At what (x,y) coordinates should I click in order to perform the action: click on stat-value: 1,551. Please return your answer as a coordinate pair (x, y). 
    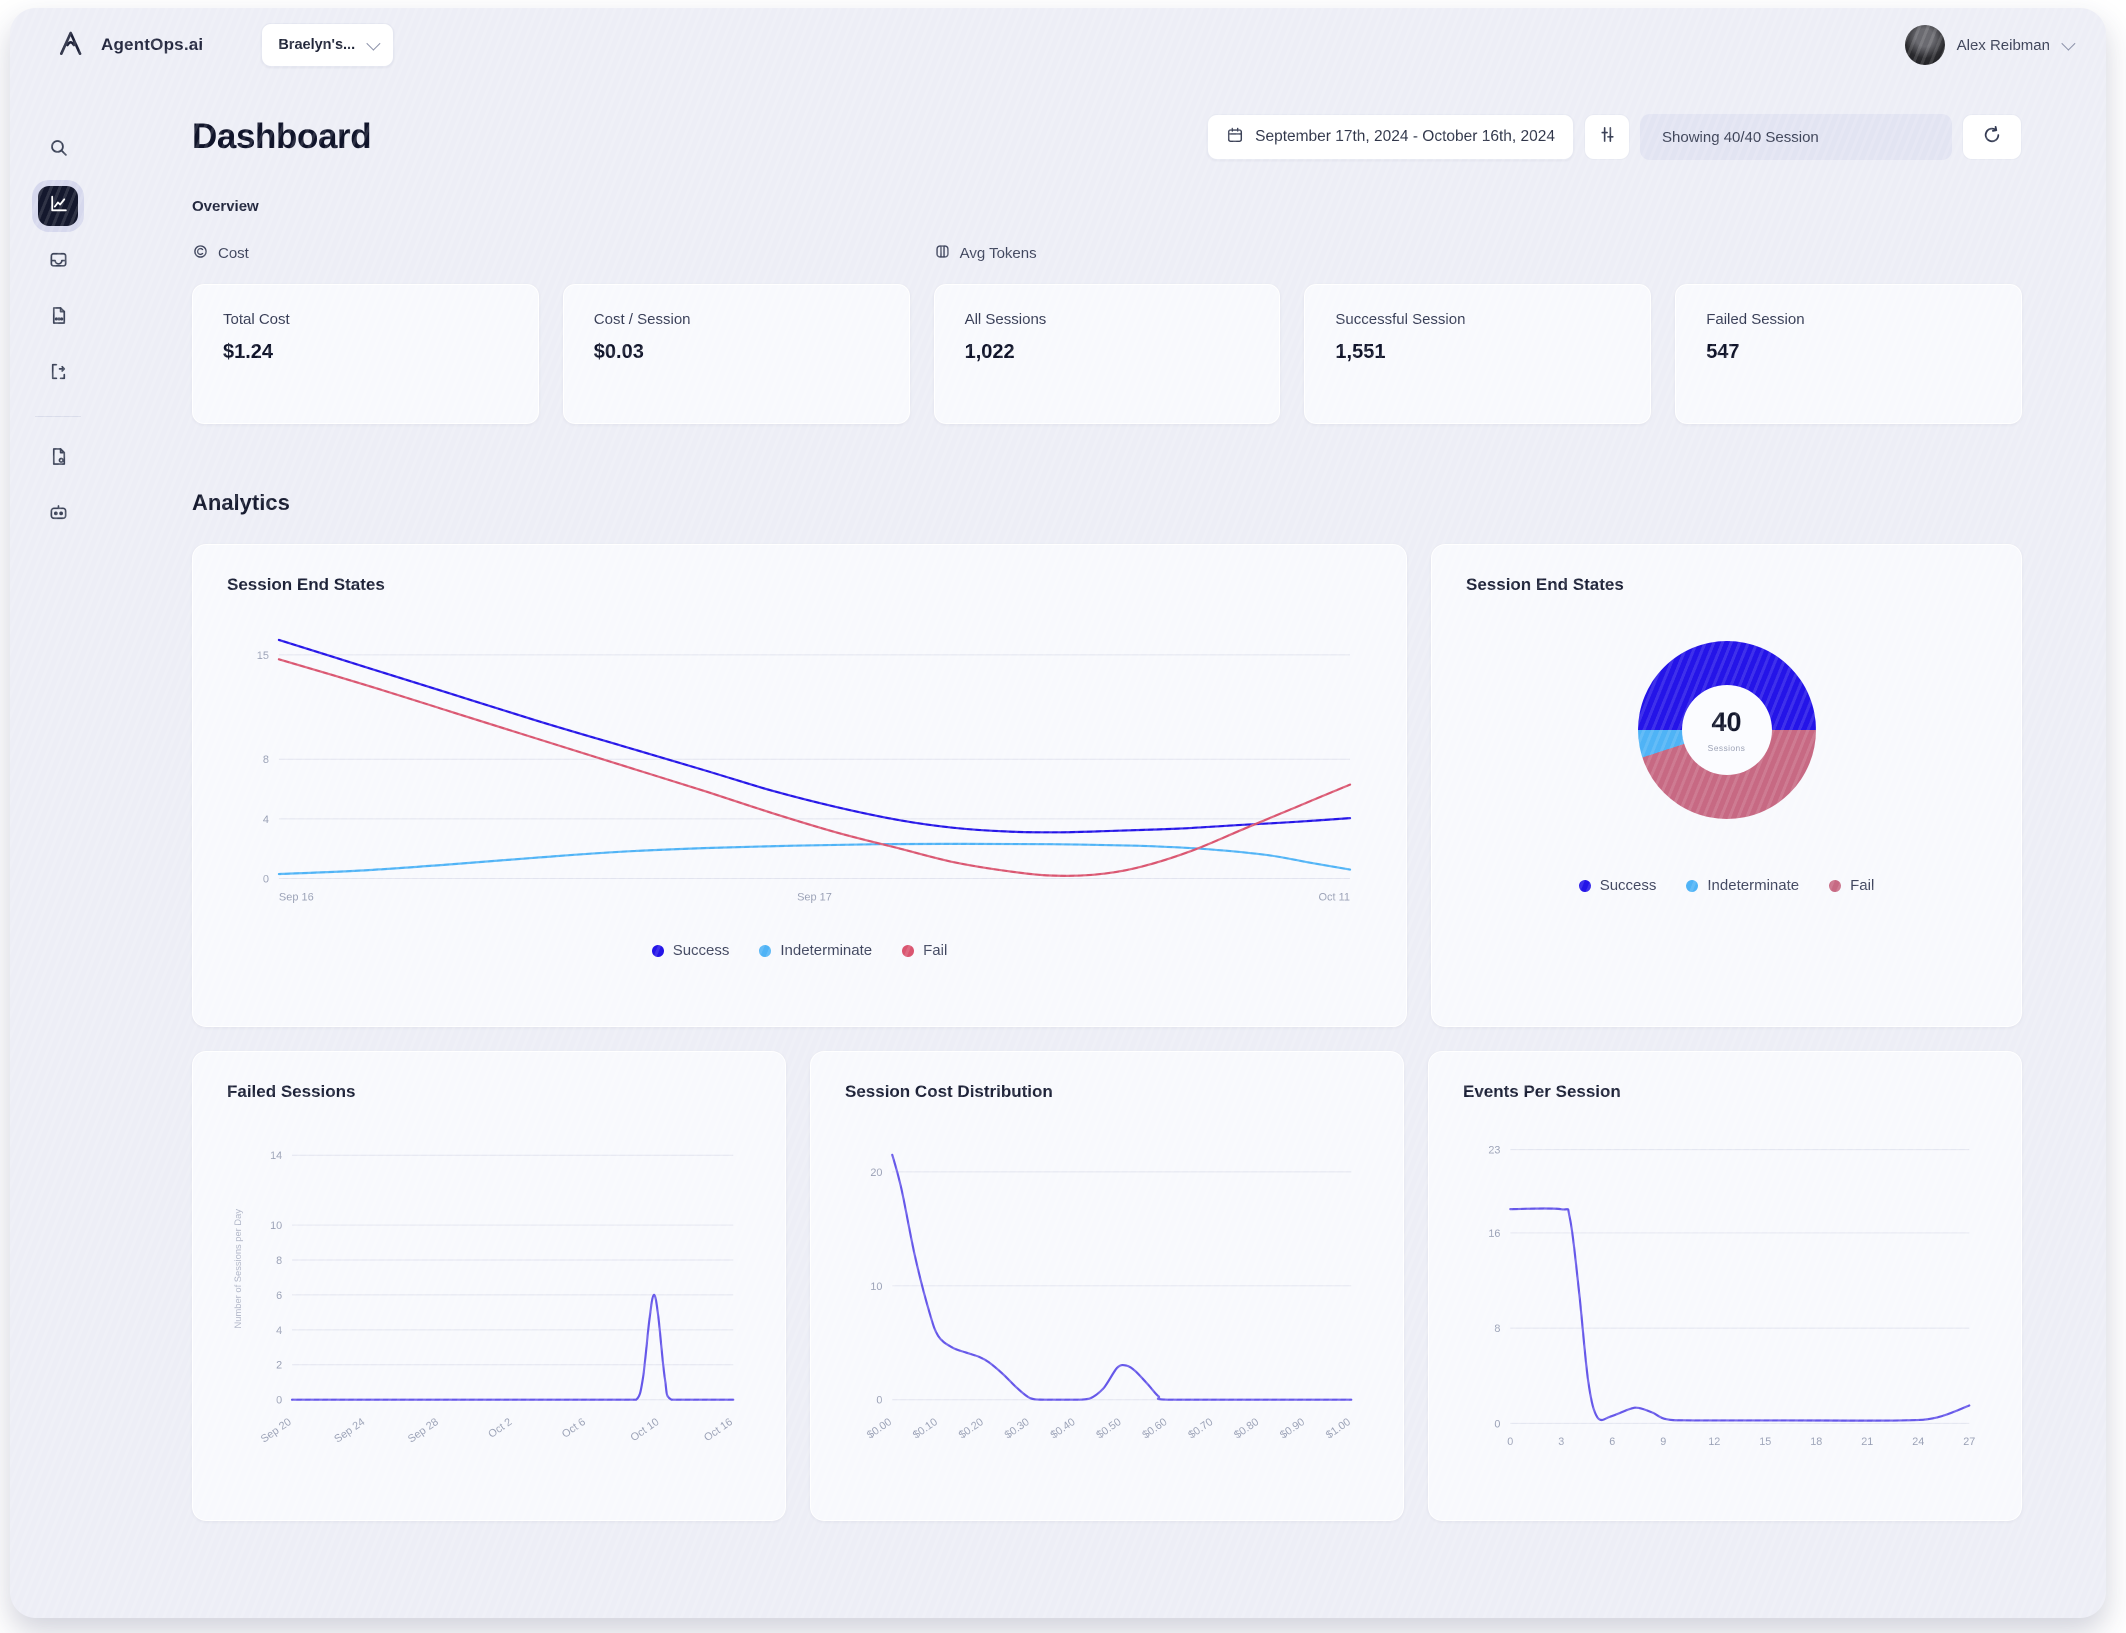
    Looking at the image, I should click on (1360, 352).